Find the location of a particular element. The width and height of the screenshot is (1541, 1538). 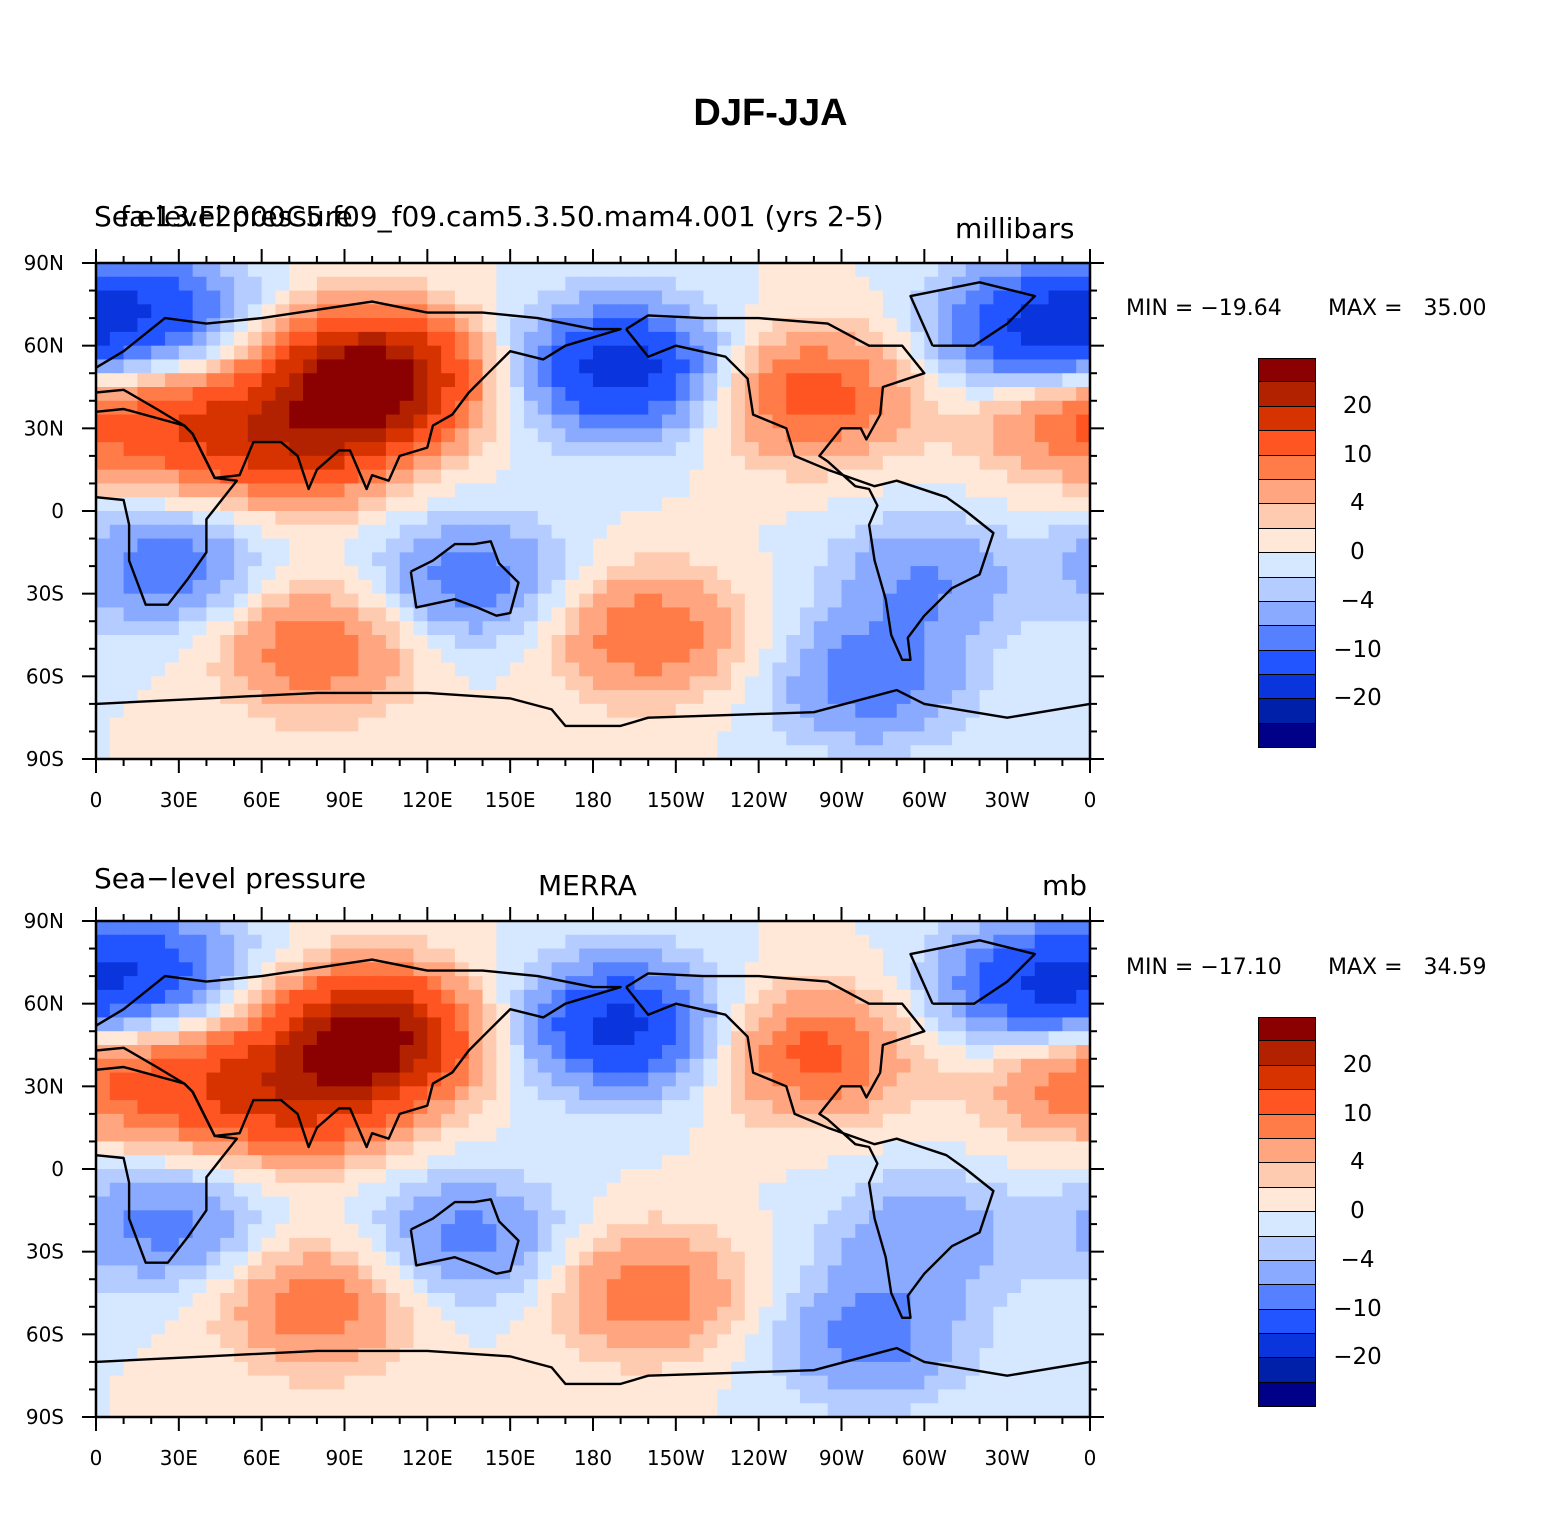

max-value: MAX = 35.00 is located at coordinates (1407, 308).